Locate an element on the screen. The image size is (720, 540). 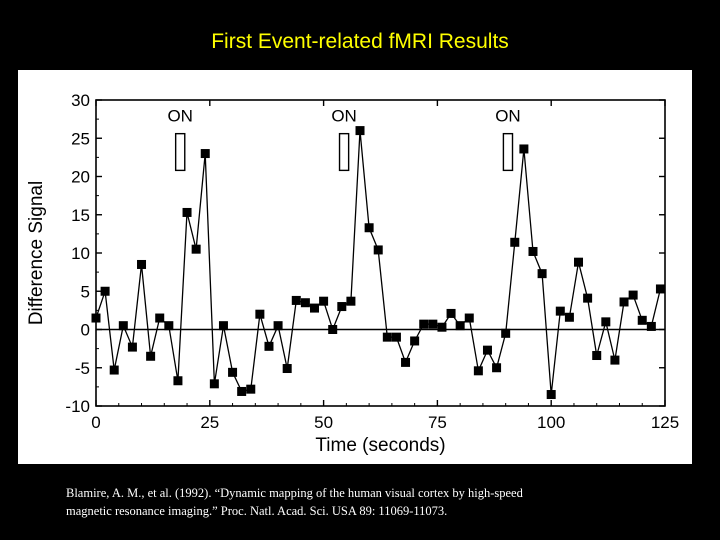
y-tick-label: 10 is located at coordinates (80, 253).